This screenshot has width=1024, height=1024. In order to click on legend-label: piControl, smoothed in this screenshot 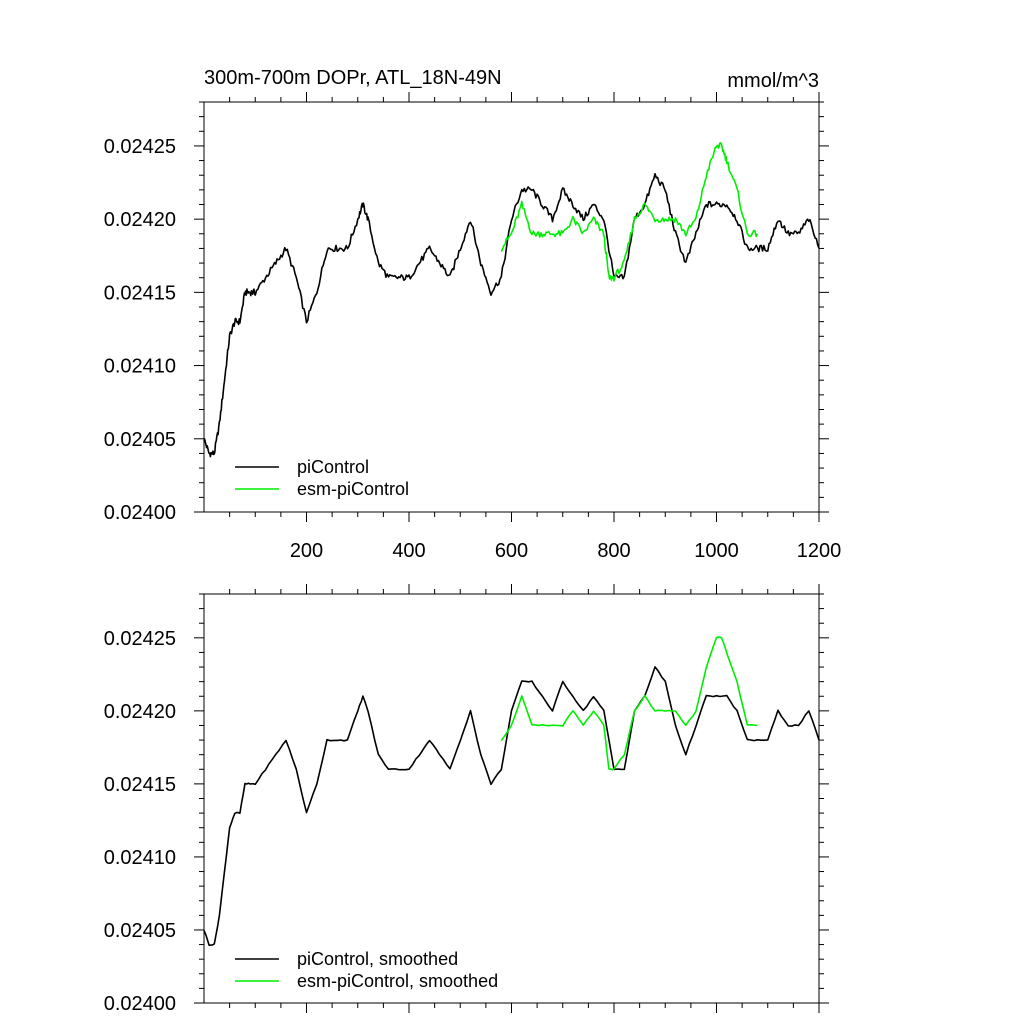, I will do `click(377, 959)`.